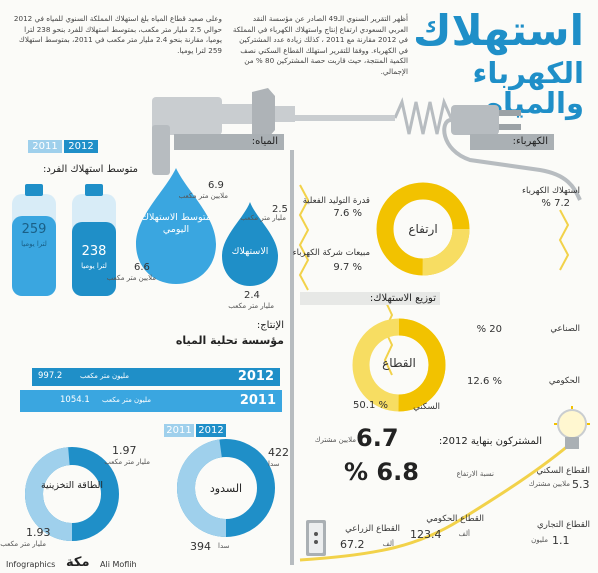  Describe the element at coordinates (229, 142) in the screenshot. I see `water-label-bar: المياه:` at that location.